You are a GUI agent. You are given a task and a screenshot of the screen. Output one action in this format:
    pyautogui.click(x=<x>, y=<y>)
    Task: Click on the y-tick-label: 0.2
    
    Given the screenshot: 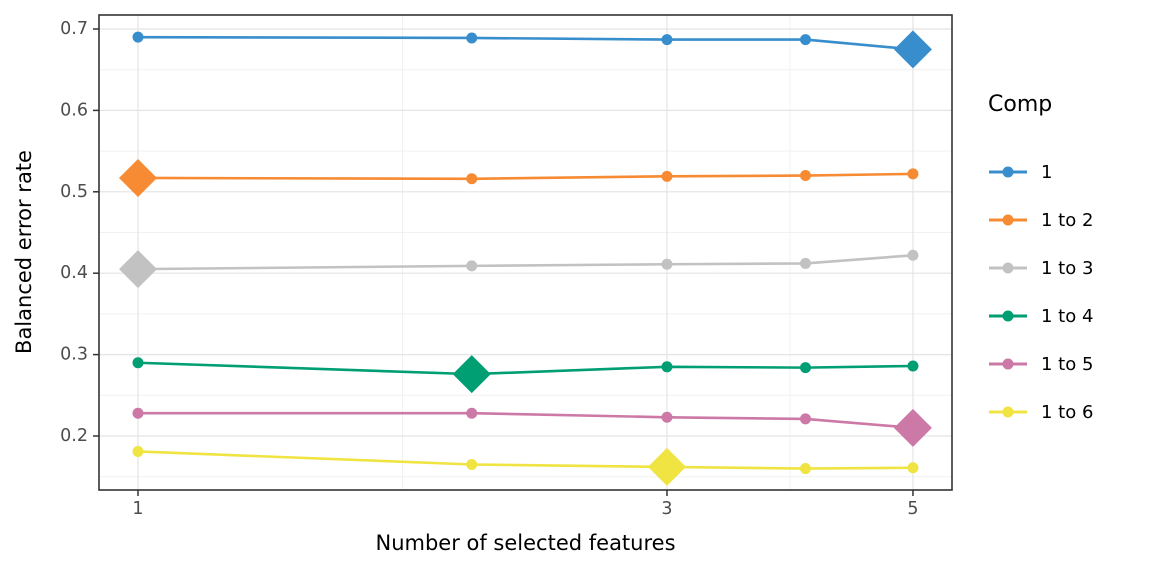 What is the action you would take?
    pyautogui.click(x=74, y=436)
    